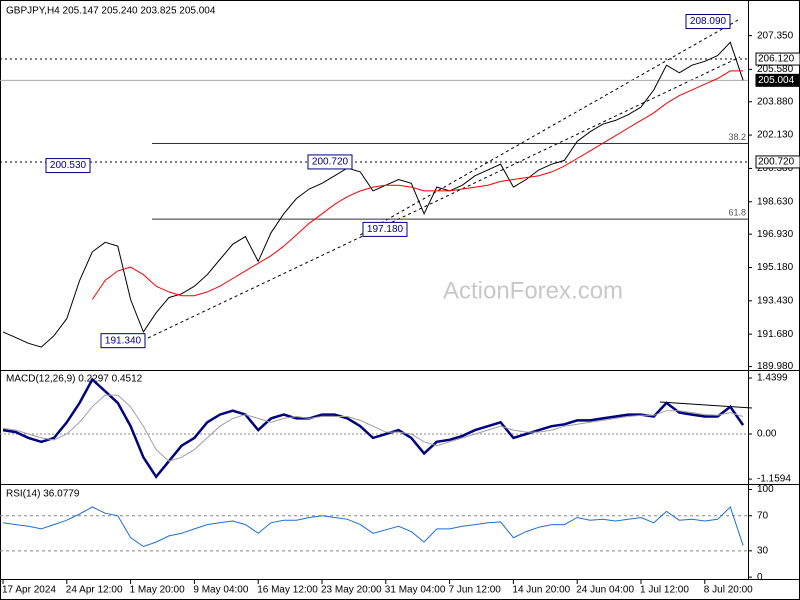 The height and width of the screenshot is (600, 800). What do you see at coordinates (533, 290) in the screenshot?
I see `watermark: ActionForex.com` at bounding box center [533, 290].